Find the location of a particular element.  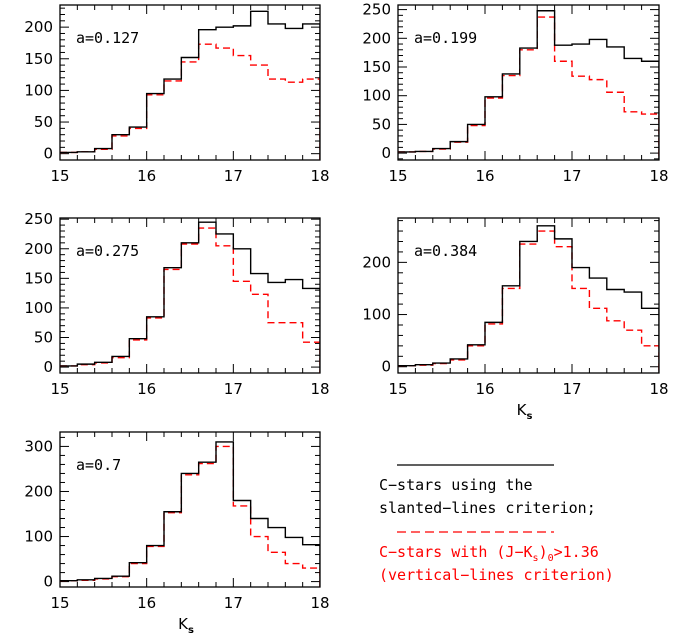

panel-annotation: a=0.127 is located at coordinates (107, 38).